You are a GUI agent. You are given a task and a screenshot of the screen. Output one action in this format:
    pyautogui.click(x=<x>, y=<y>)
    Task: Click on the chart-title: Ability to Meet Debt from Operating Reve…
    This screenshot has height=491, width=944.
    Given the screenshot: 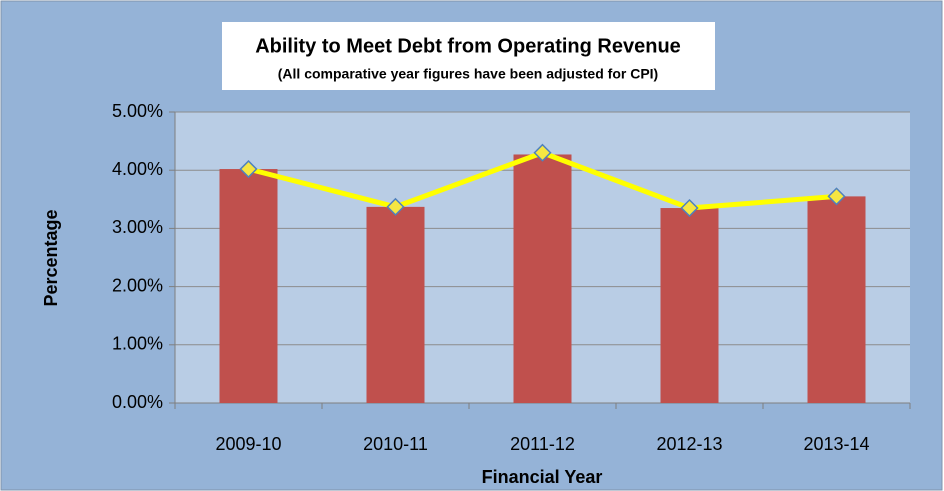 What is the action you would take?
    pyautogui.click(x=468, y=46)
    